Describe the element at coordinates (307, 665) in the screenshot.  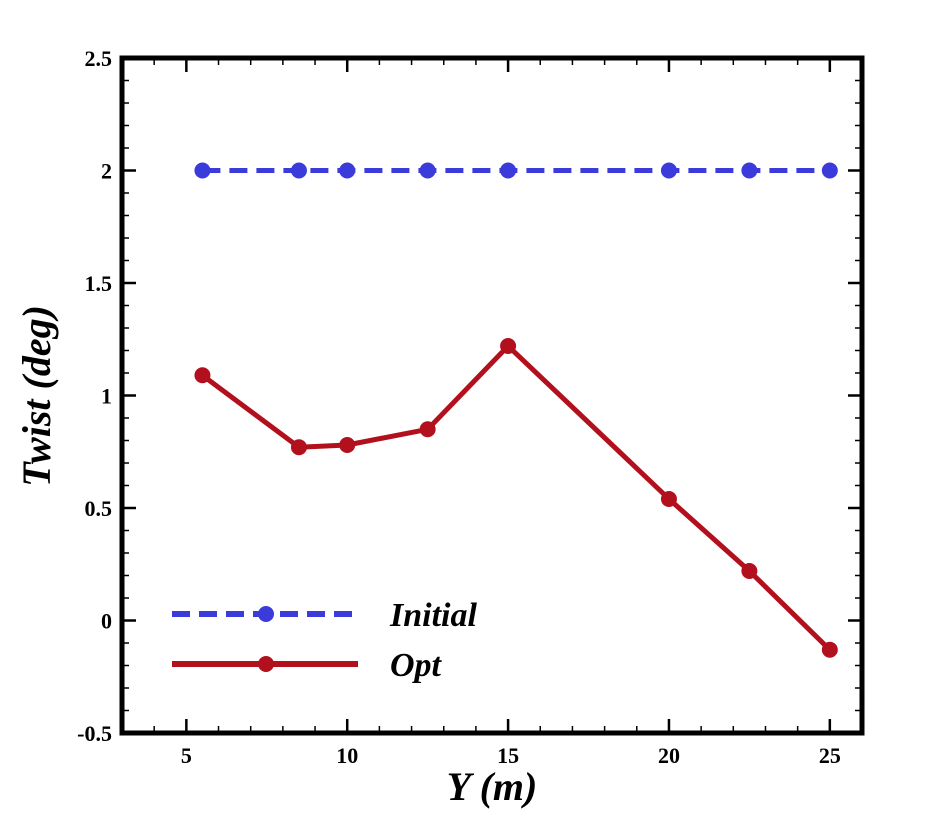
I see `legend-entry-opt: Opt` at that location.